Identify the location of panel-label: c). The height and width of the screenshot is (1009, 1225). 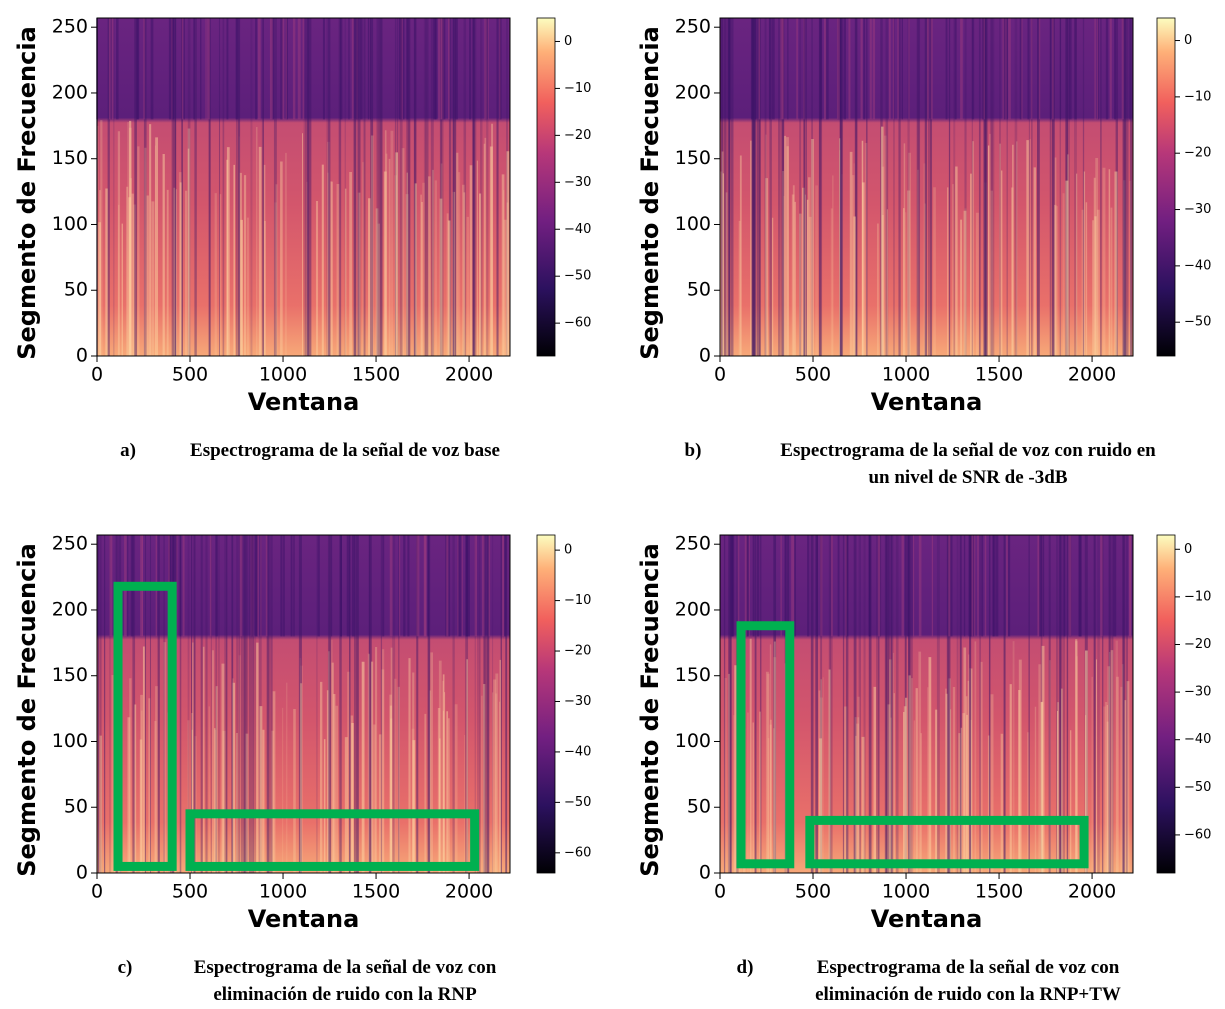
(125, 967).